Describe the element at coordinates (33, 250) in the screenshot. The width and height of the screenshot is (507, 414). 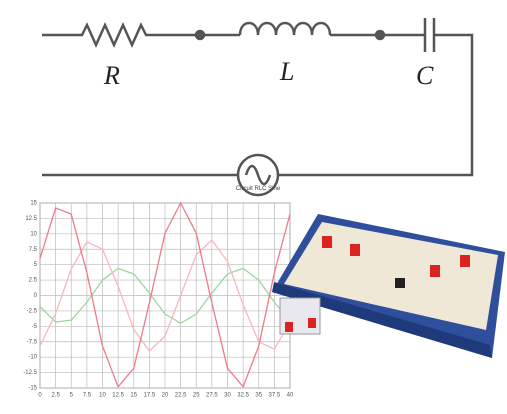
I see `y-tick-label: 7.5` at that location.